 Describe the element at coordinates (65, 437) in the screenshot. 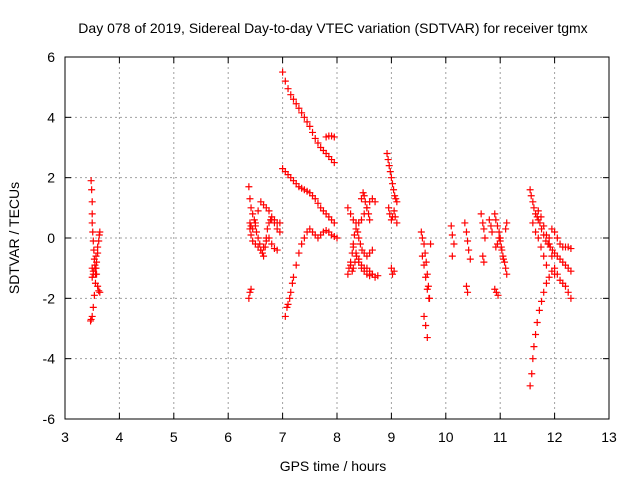

I see `x-tick-label: 3` at that location.